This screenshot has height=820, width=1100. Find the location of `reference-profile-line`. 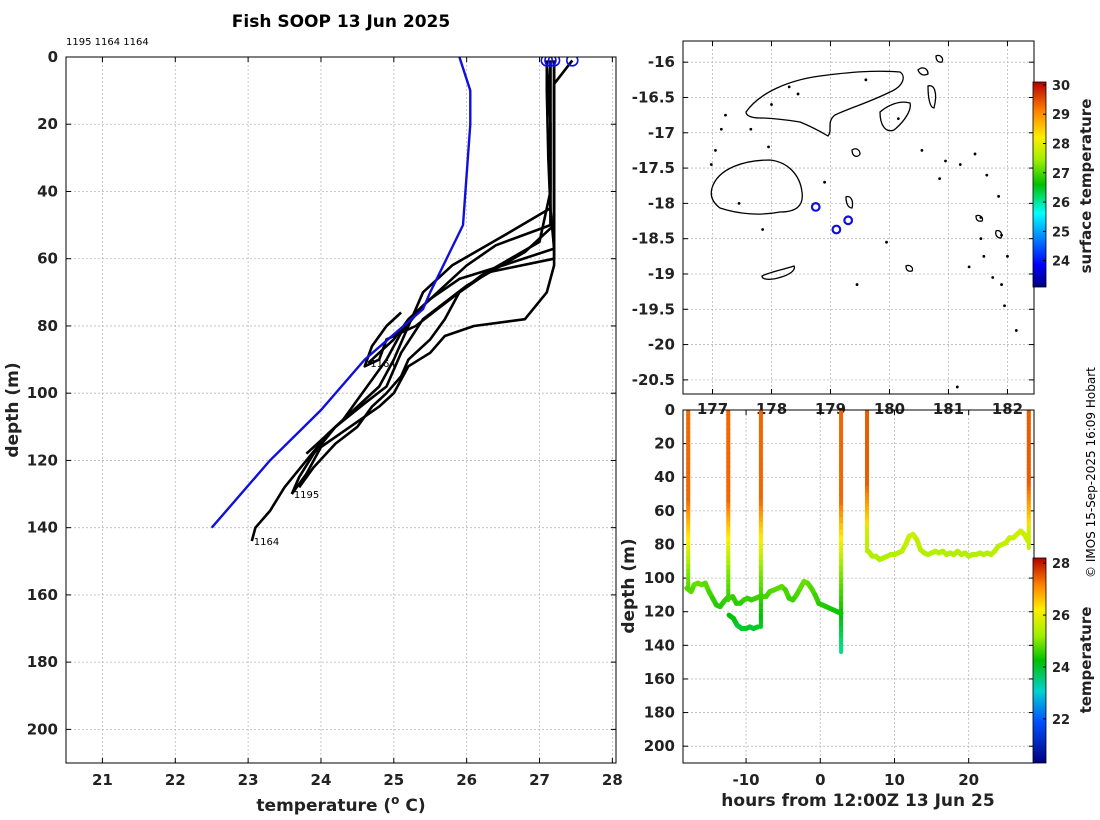

reference-profile-line is located at coordinates (341, 293).